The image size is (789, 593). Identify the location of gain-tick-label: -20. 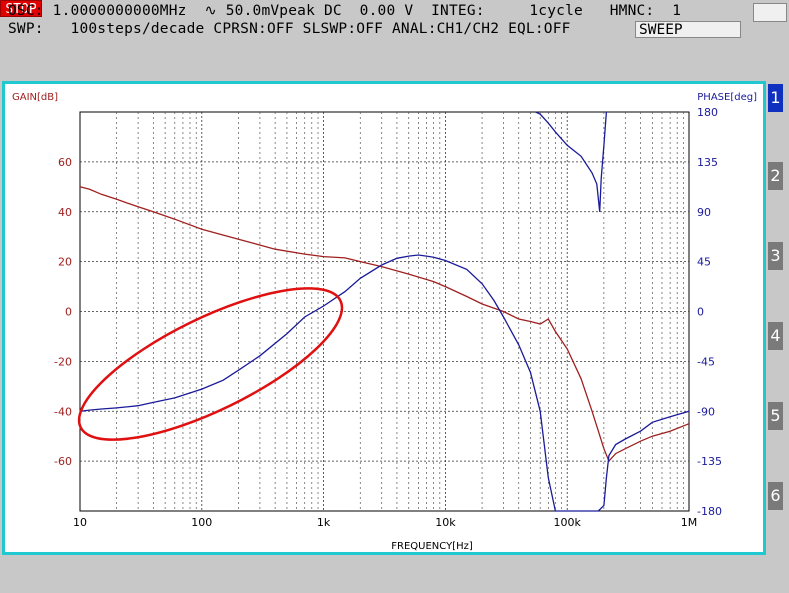
(63, 361).